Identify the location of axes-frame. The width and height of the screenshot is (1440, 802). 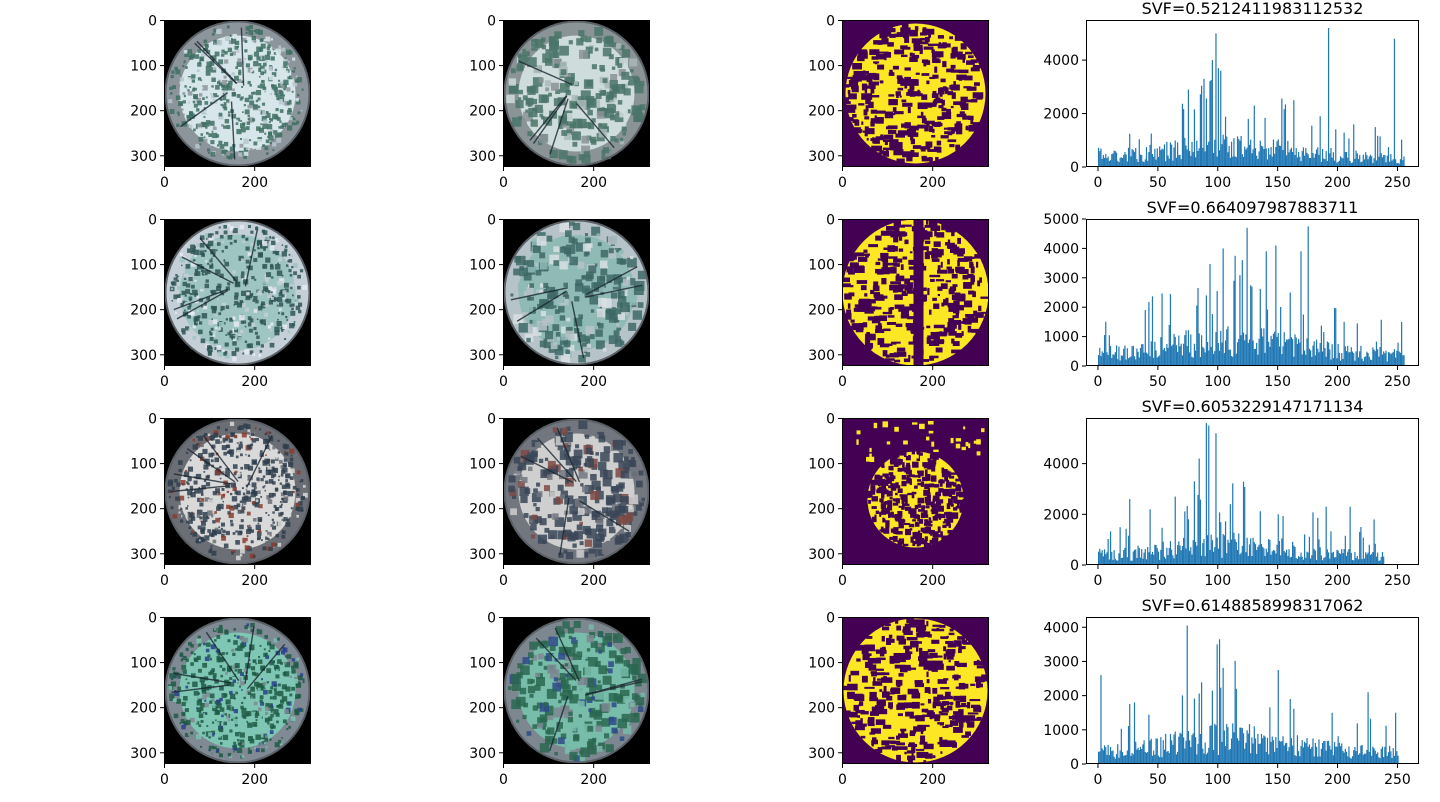
(915, 292).